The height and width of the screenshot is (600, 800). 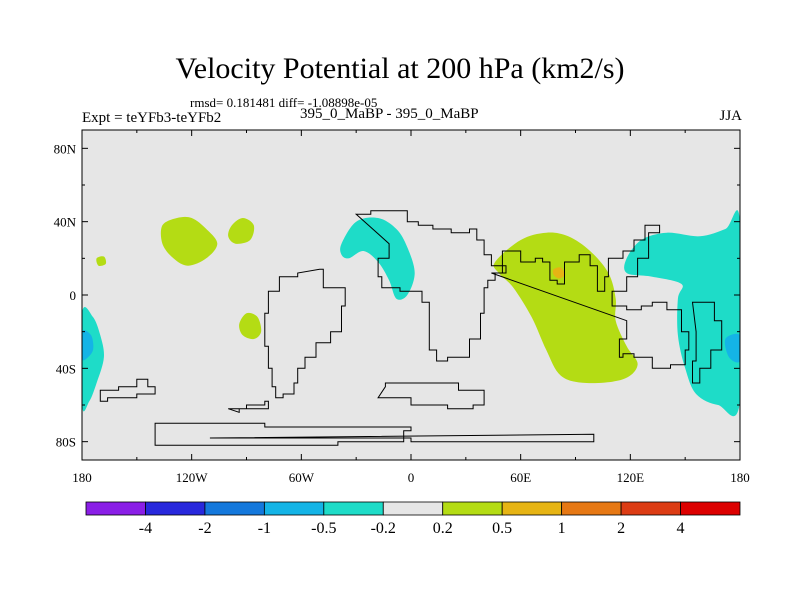 I want to click on y-tick-label: 40S, so click(x=66, y=368).